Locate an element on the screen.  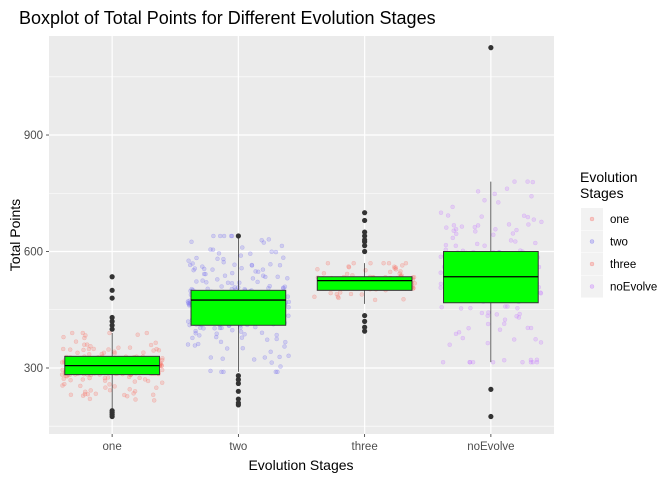
legend-key-one is located at coordinates (592, 219).